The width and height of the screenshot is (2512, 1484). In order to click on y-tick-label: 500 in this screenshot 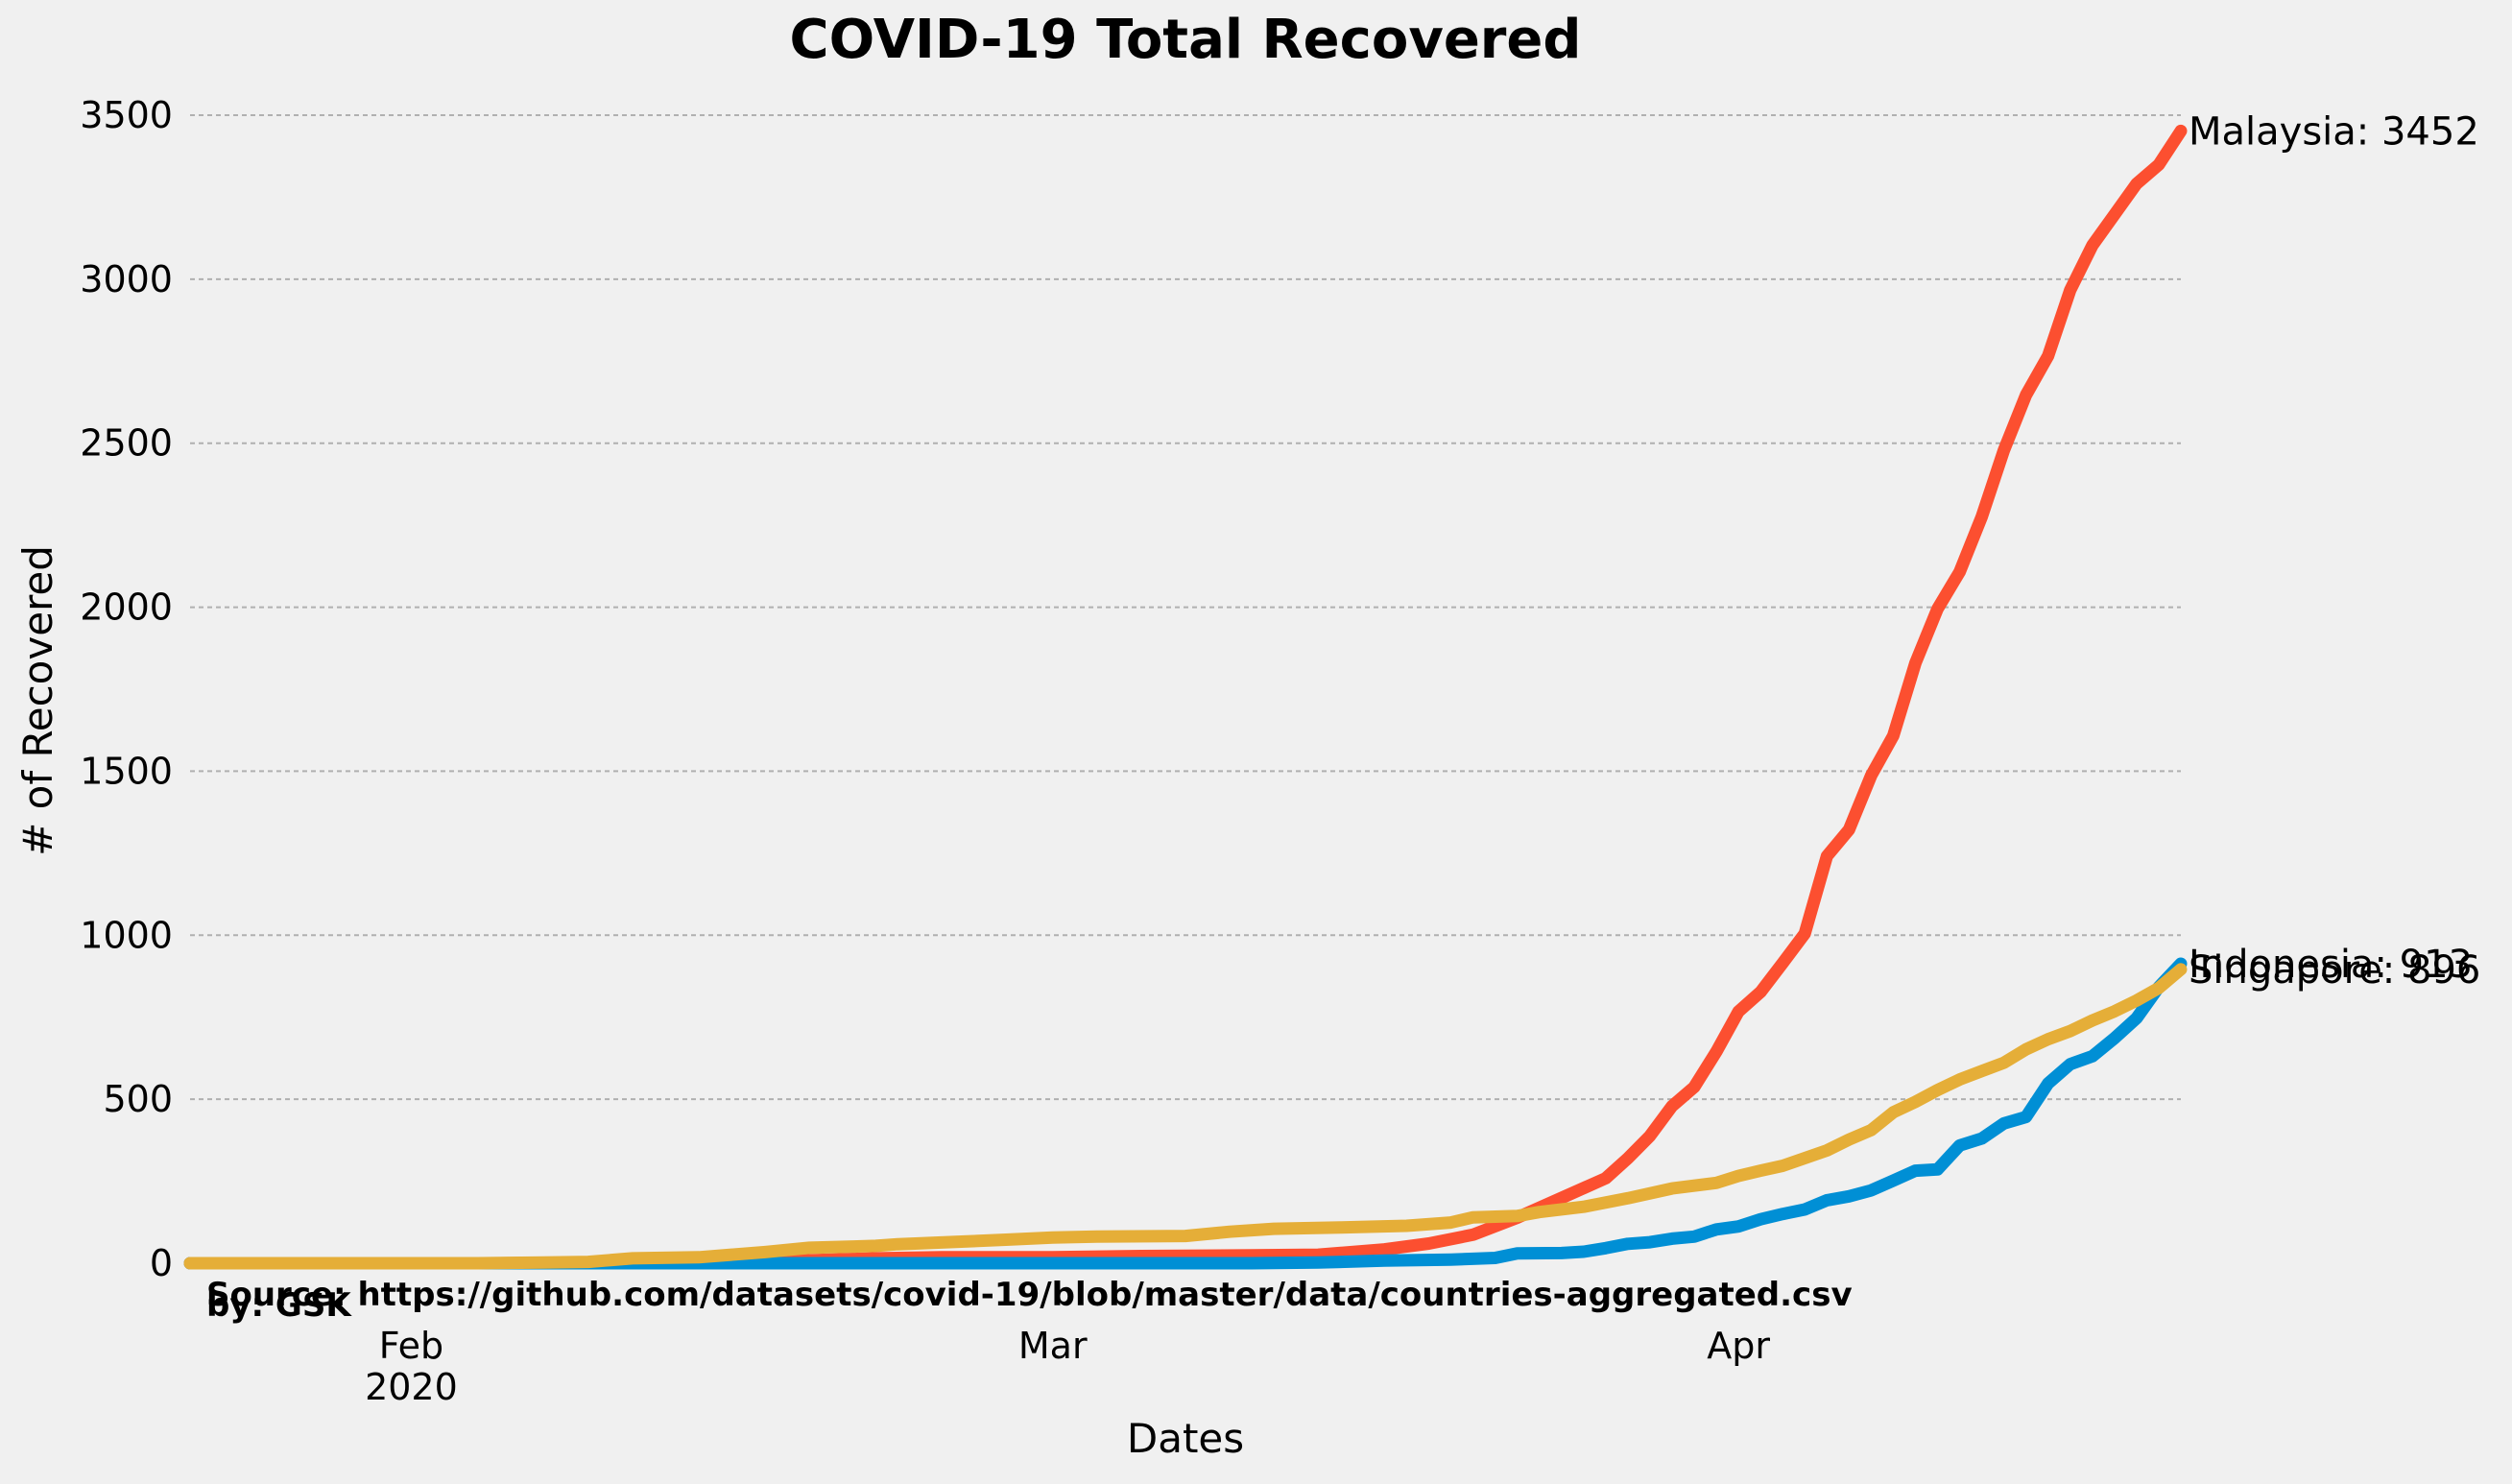, I will do `click(138, 1099)`.